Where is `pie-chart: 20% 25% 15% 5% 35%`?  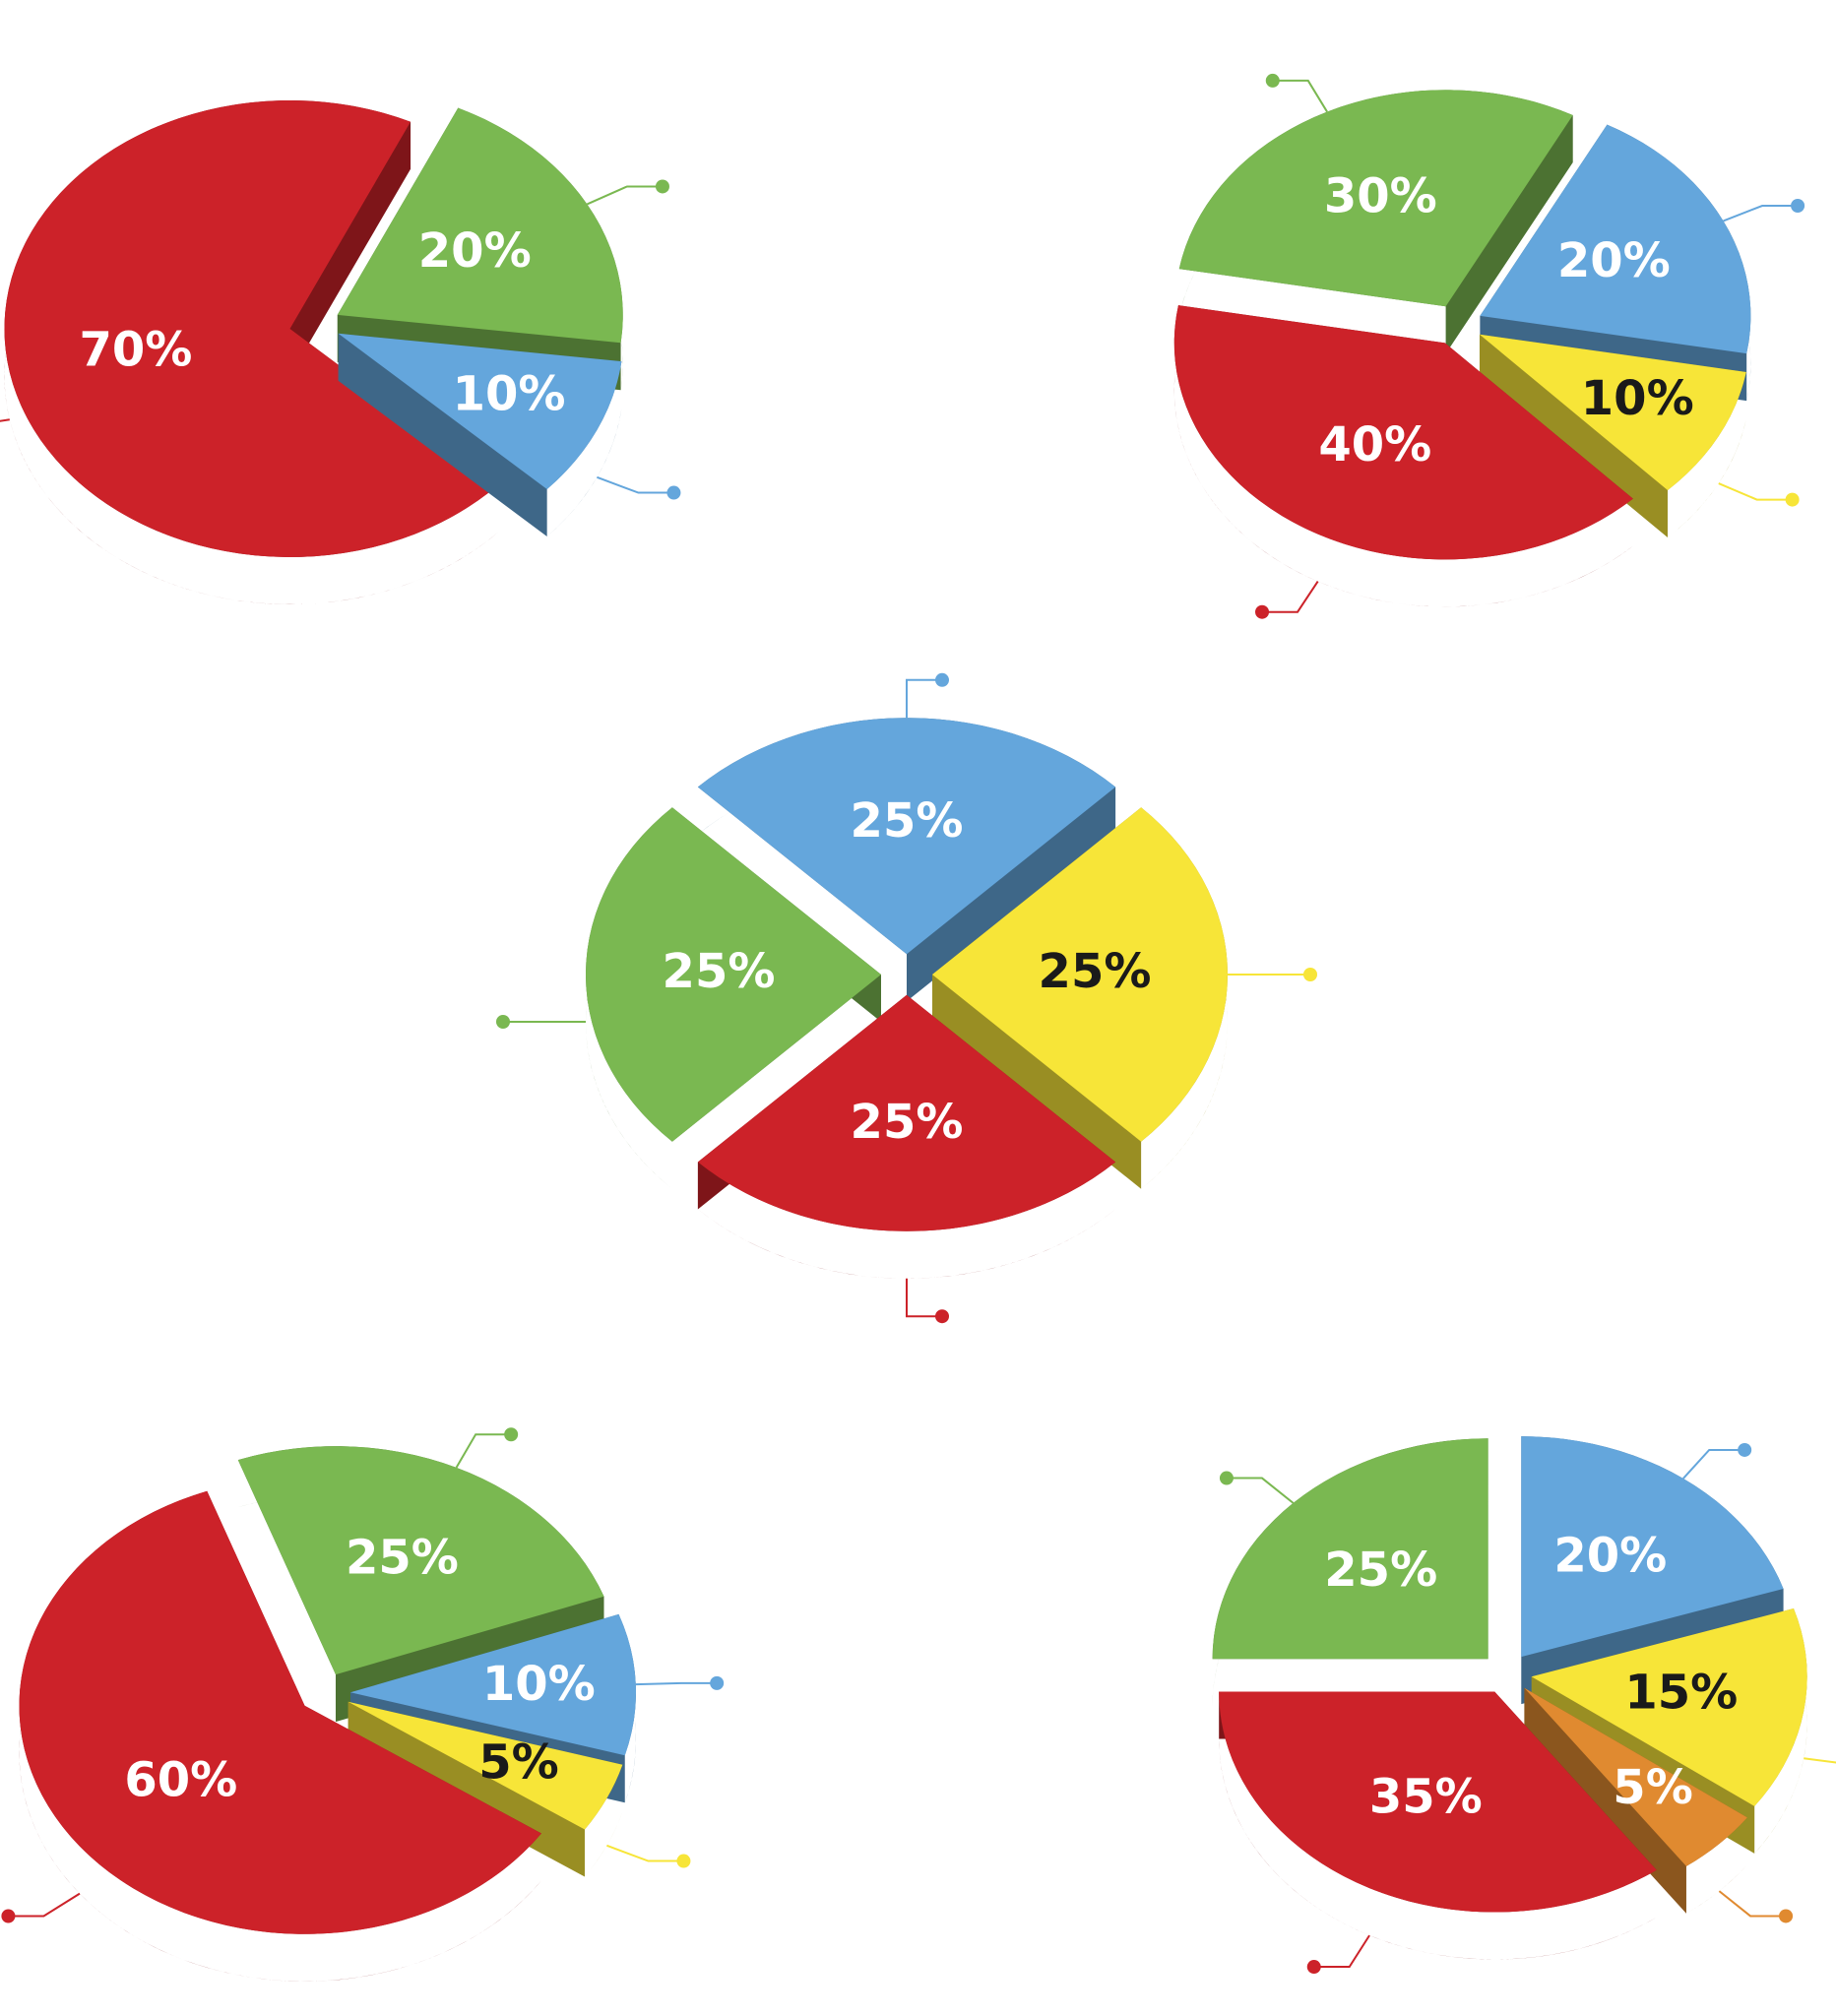
pie-chart: 20% 25% 15% 5% 35% is located at coordinates (1524, 1705).